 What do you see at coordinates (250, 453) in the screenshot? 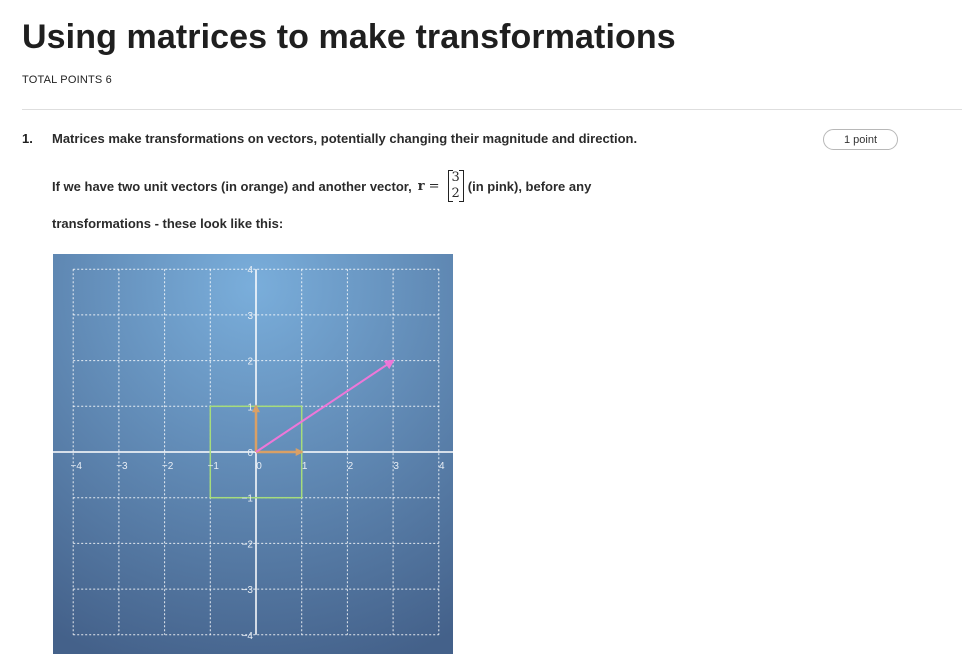
I see `y-tick-label: 0` at bounding box center [250, 453].